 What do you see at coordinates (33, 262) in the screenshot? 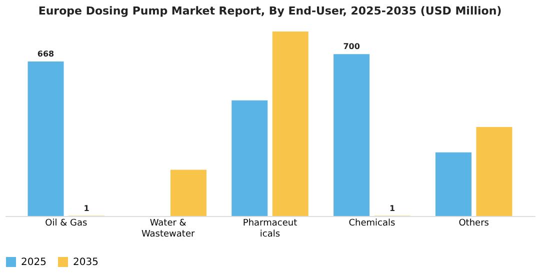
I see `legend-label: 2025` at bounding box center [33, 262].